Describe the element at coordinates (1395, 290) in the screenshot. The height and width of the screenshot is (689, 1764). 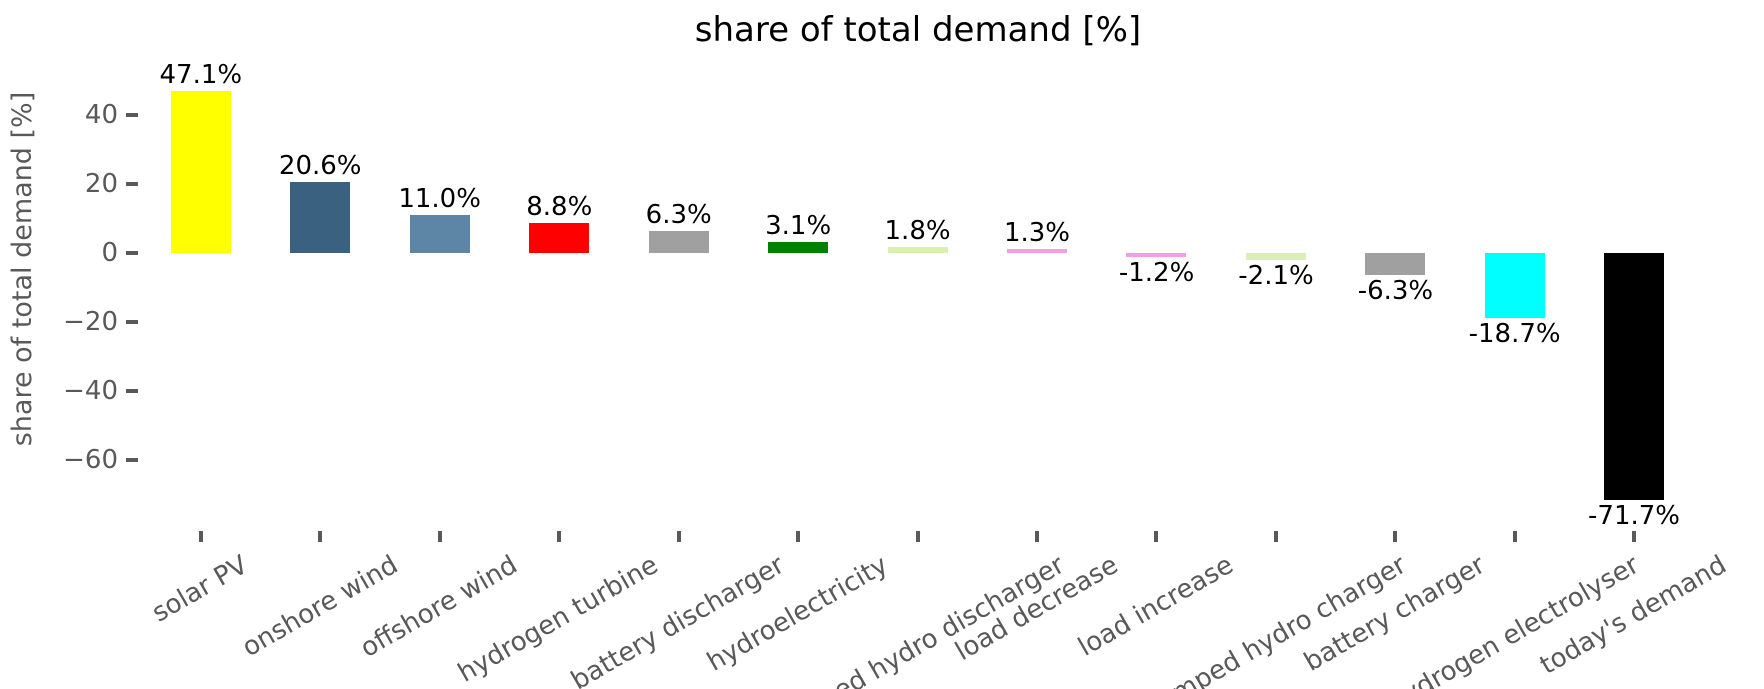
I see `bar-value-label-battery-charger: -6.3%` at that location.